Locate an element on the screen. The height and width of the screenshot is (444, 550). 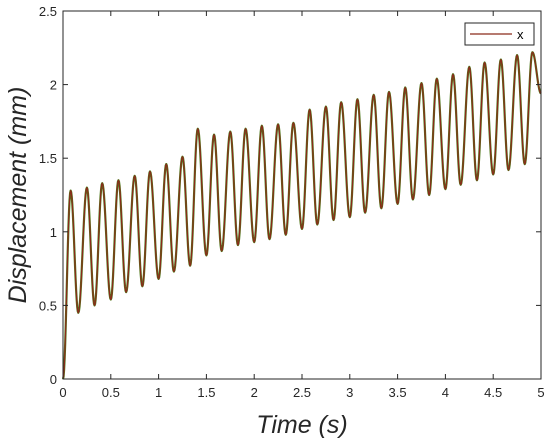
x-tick-label: 5 is located at coordinates (540, 392).